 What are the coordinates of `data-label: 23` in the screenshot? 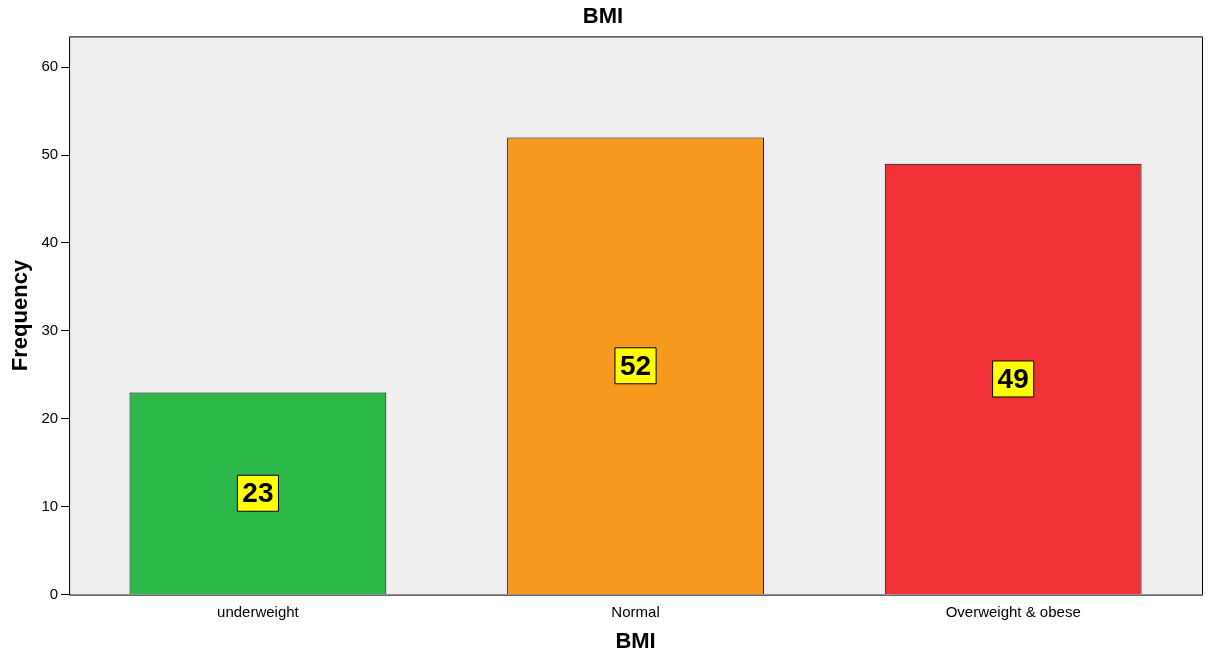 It's located at (258, 492).